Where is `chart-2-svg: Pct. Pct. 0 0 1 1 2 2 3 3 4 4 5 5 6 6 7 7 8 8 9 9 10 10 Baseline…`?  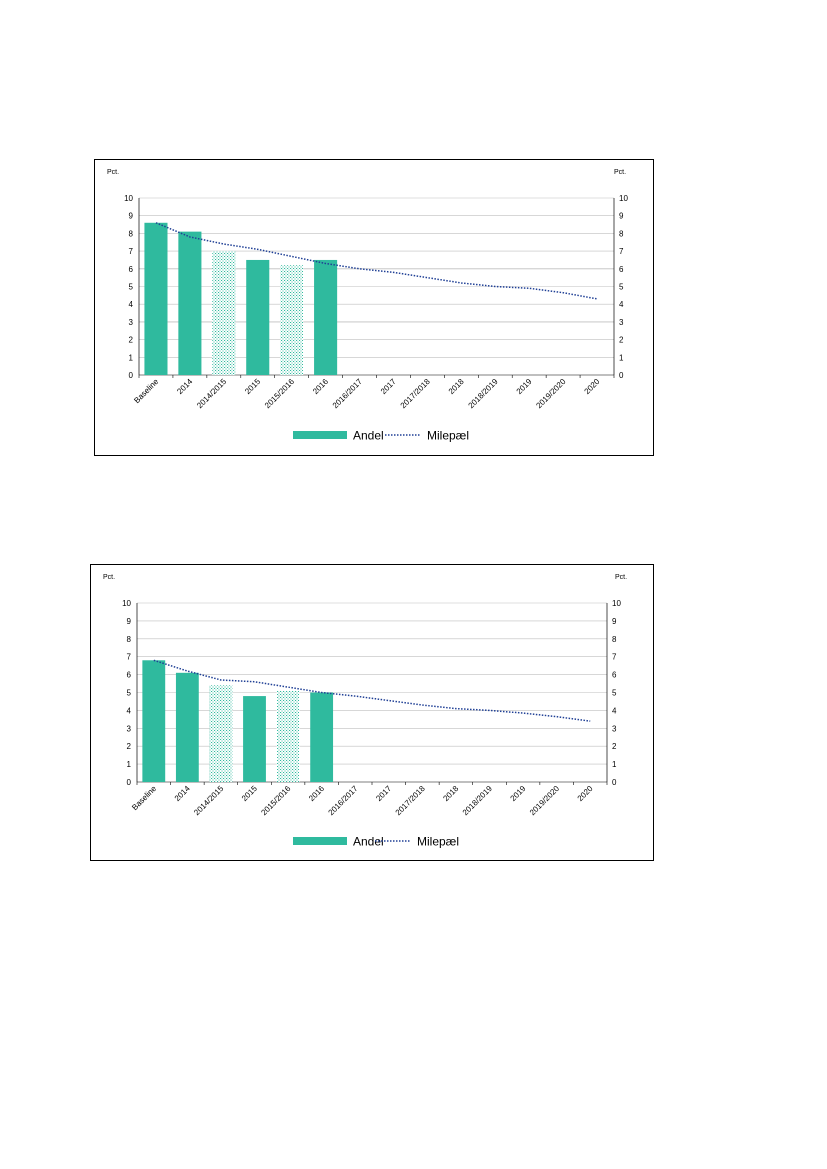 chart-2-svg: Pct. Pct. 0 0 1 1 2 2 3 3 4 4 5 5 6 6 7 7 8 8 9 9 10 10 Baseline… is located at coordinates (365, 711).